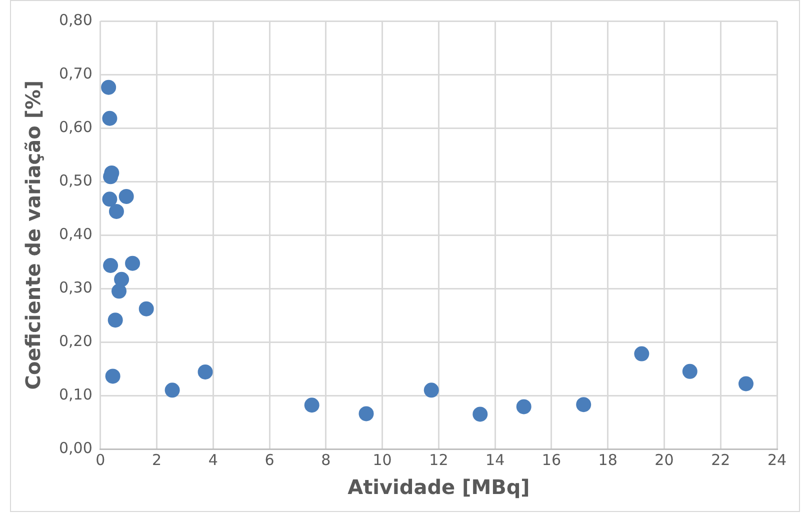  What do you see at coordinates (75, 394) in the screenshot?
I see `y-tick-label: 0,10` at bounding box center [75, 394].